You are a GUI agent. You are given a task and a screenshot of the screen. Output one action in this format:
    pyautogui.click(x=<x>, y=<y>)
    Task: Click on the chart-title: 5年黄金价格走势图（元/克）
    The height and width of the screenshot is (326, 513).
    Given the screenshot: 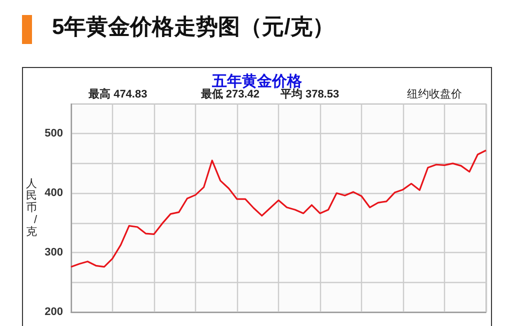 What is the action you would take?
    pyautogui.click(x=193, y=27)
    